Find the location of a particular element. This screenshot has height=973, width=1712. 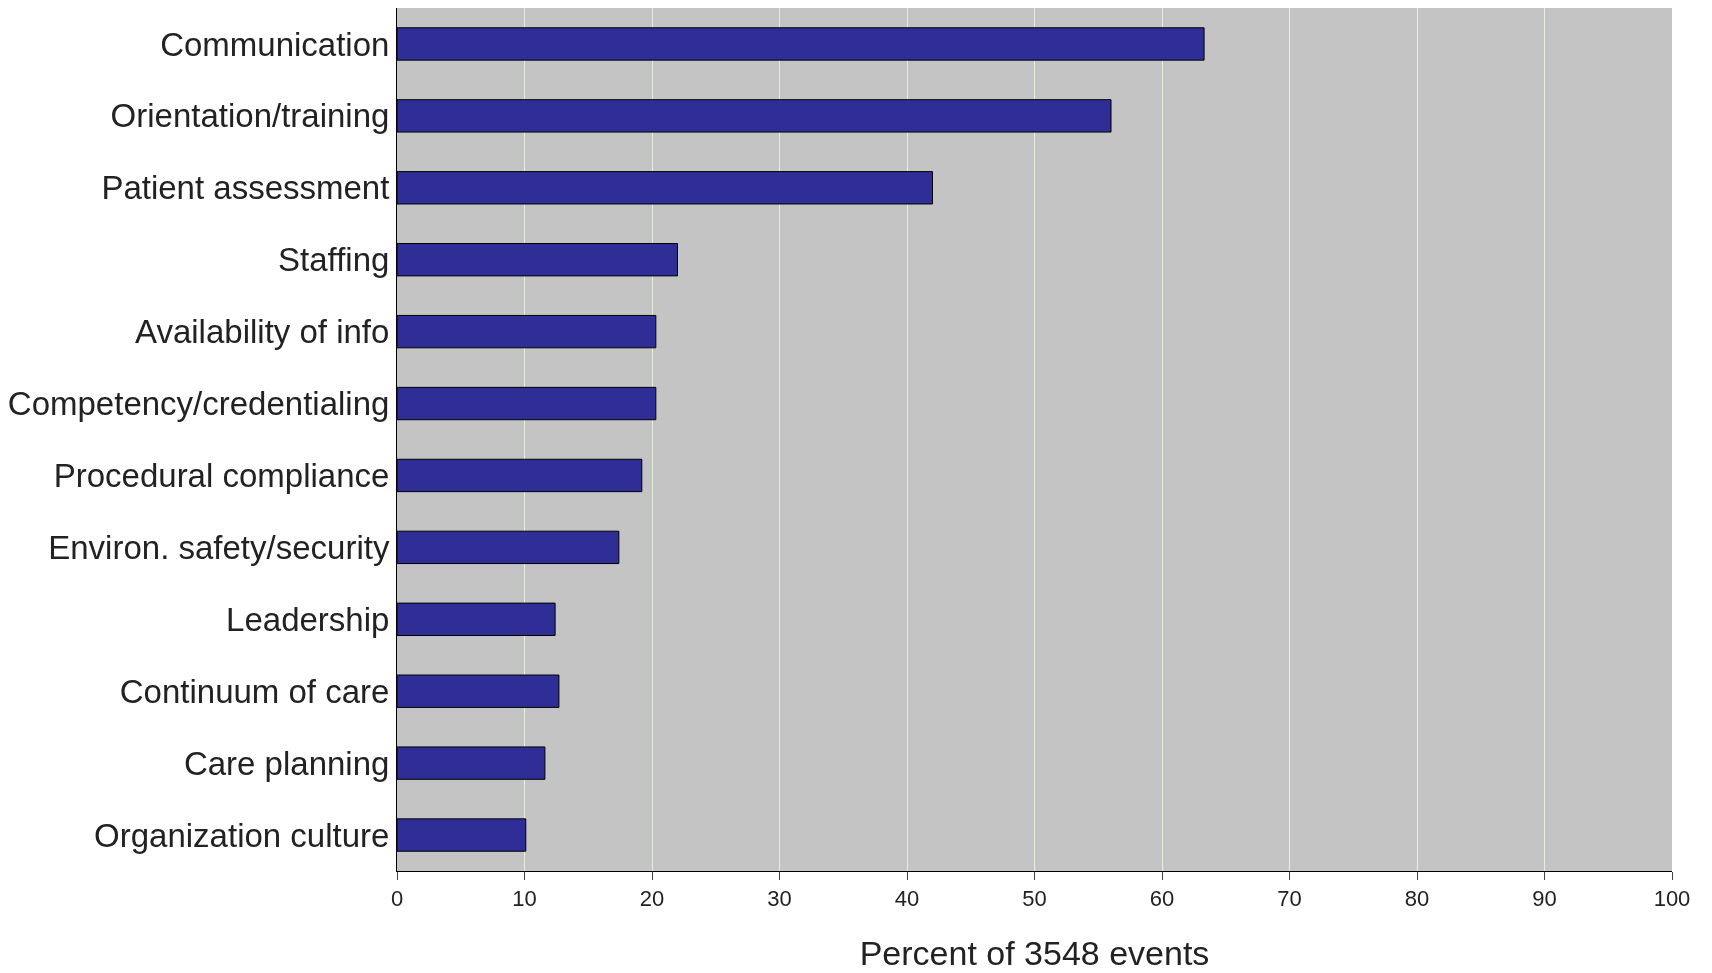

x-tick-label: 0 is located at coordinates (397, 899).